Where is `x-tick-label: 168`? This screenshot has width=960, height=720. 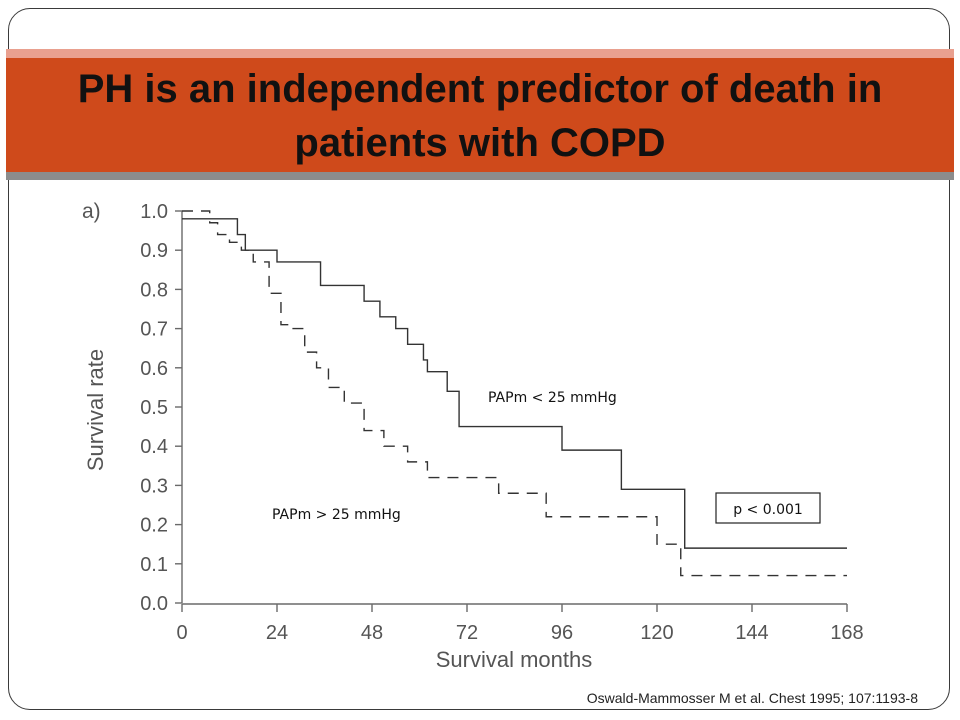 x-tick-label: 168 is located at coordinates (846, 633).